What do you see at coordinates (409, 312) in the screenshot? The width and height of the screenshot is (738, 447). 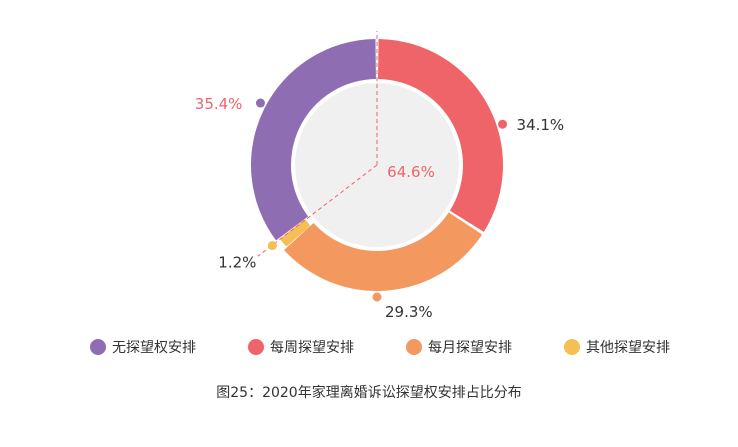 I see `slice-label-2: 29.3%` at bounding box center [409, 312].